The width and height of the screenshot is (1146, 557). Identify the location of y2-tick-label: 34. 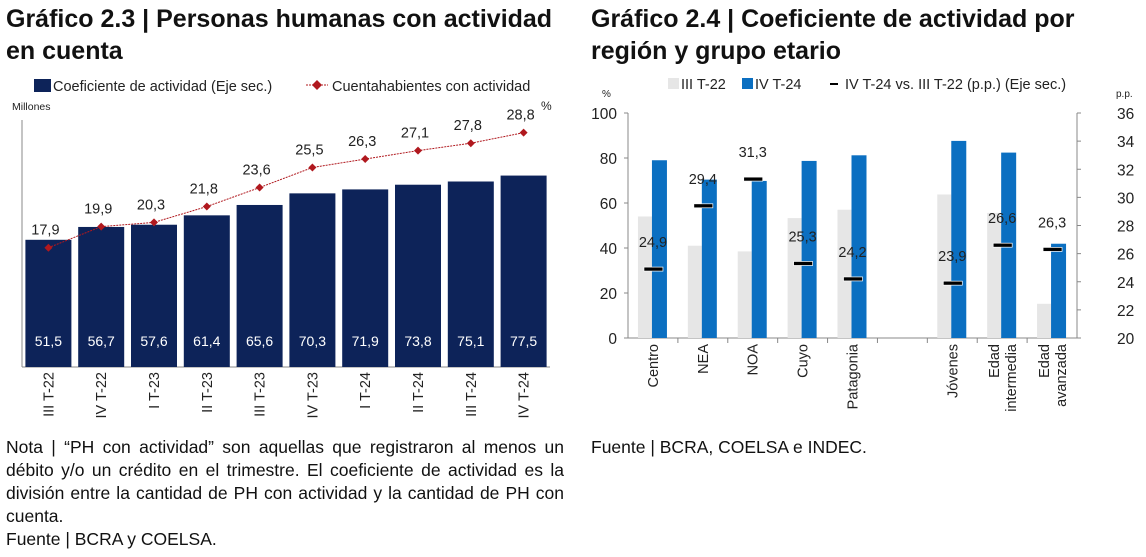
(1126, 142).